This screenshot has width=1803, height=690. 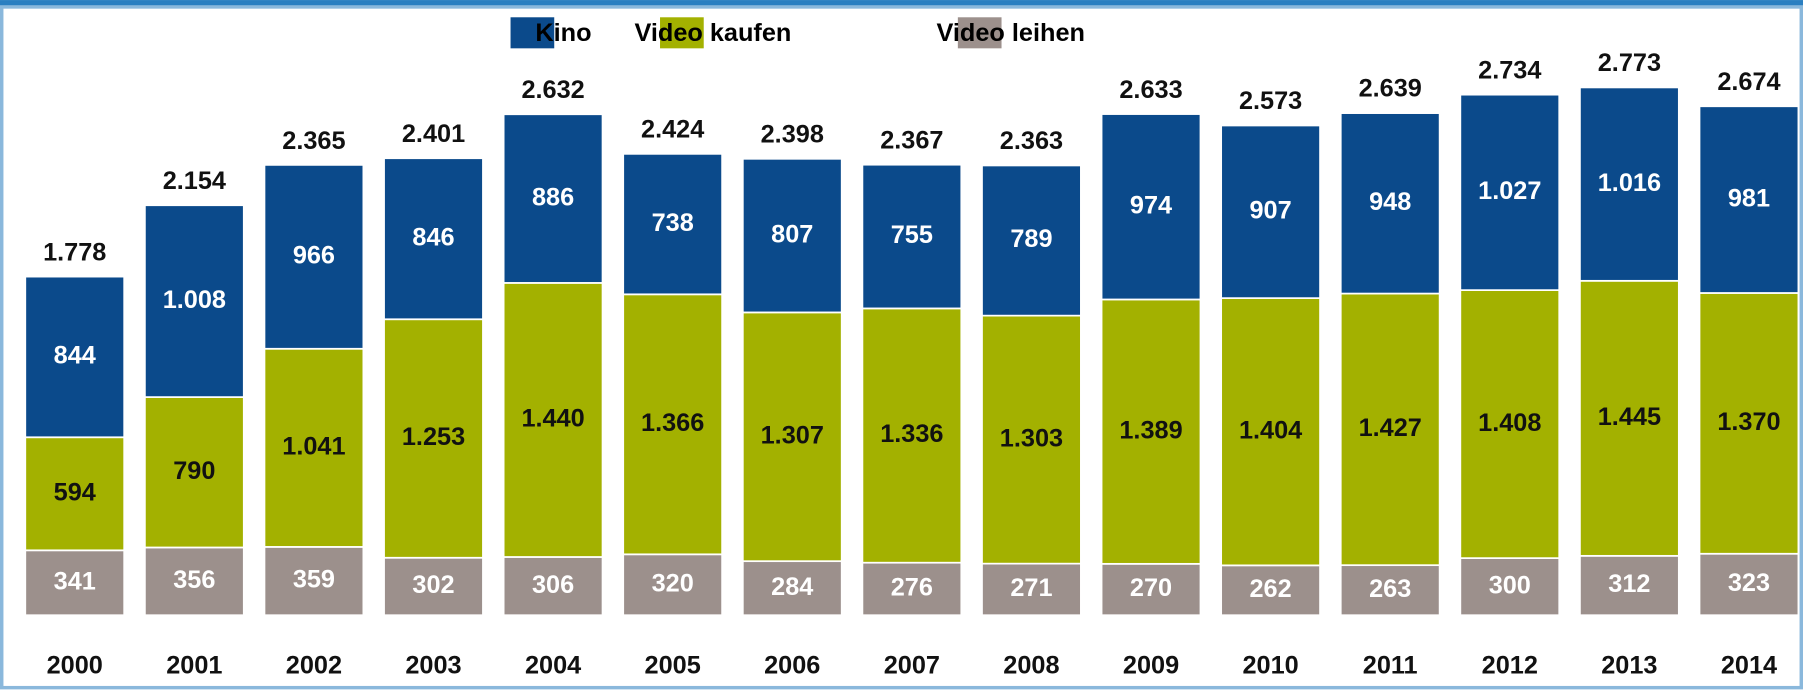 What do you see at coordinates (553, 666) in the screenshot?
I see `x-tick-label: 2004` at bounding box center [553, 666].